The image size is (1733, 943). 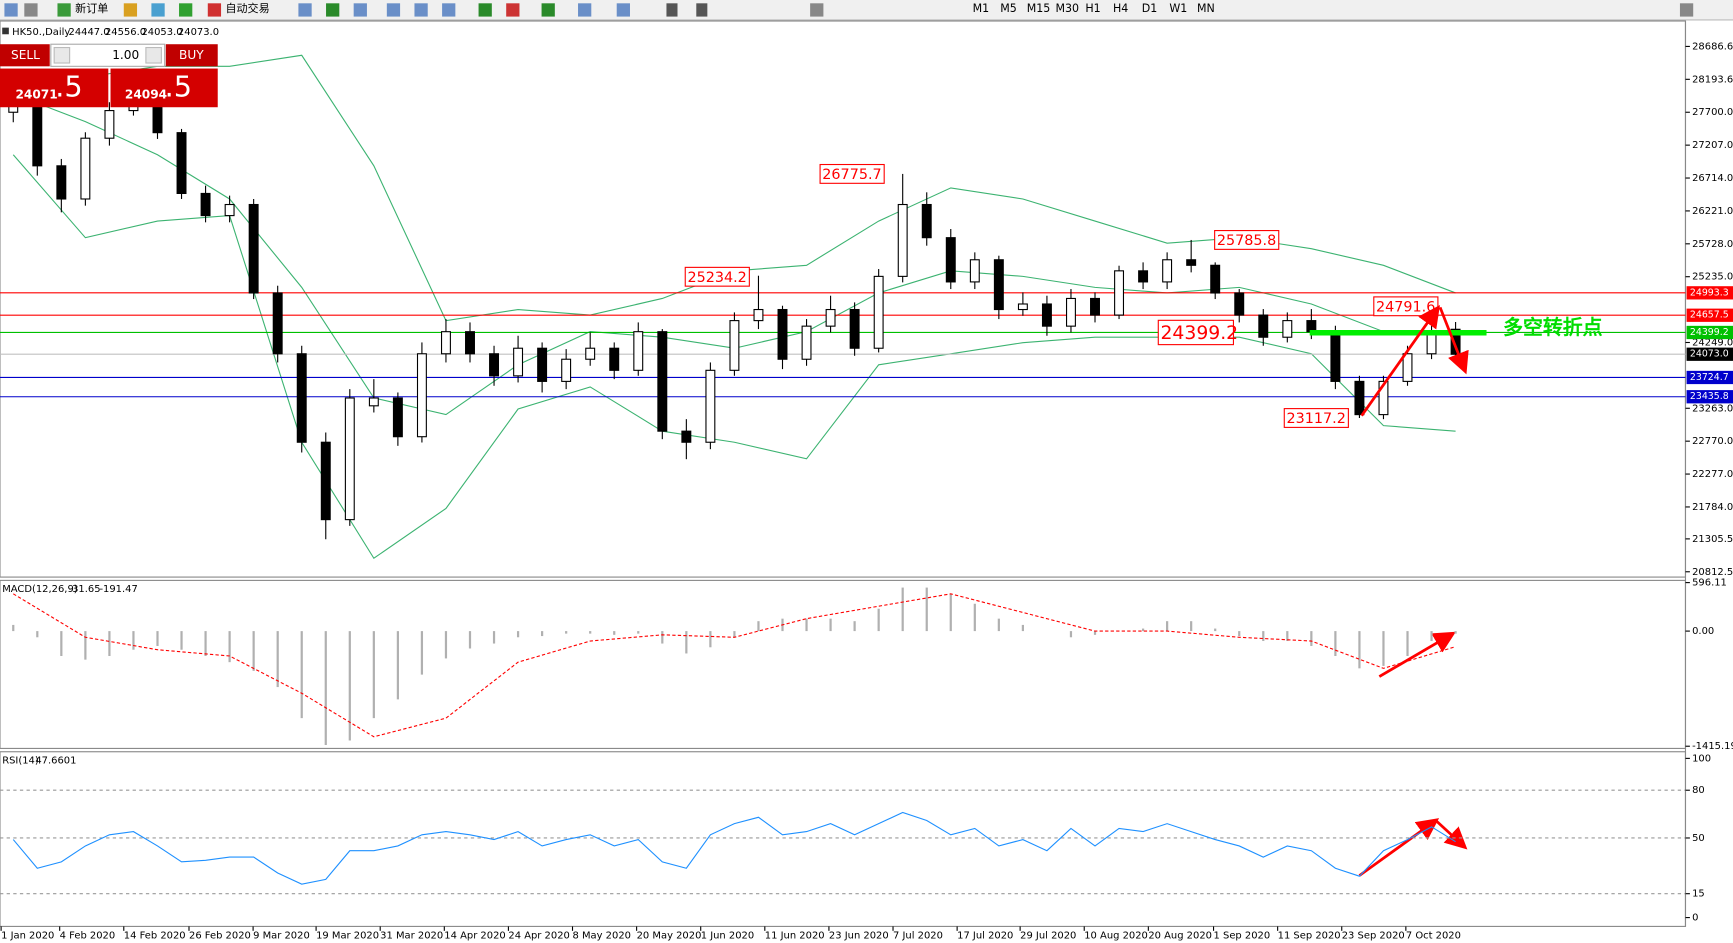 I want to click on new-order: 新订单, so click(x=91, y=8).